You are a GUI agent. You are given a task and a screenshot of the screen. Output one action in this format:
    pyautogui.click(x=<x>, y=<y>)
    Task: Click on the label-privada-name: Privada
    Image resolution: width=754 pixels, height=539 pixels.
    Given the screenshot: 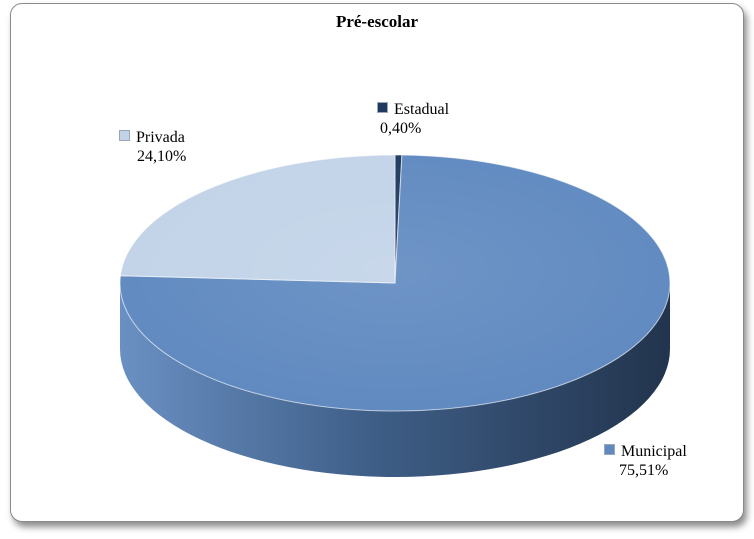 What is the action you would take?
    pyautogui.click(x=160, y=137)
    